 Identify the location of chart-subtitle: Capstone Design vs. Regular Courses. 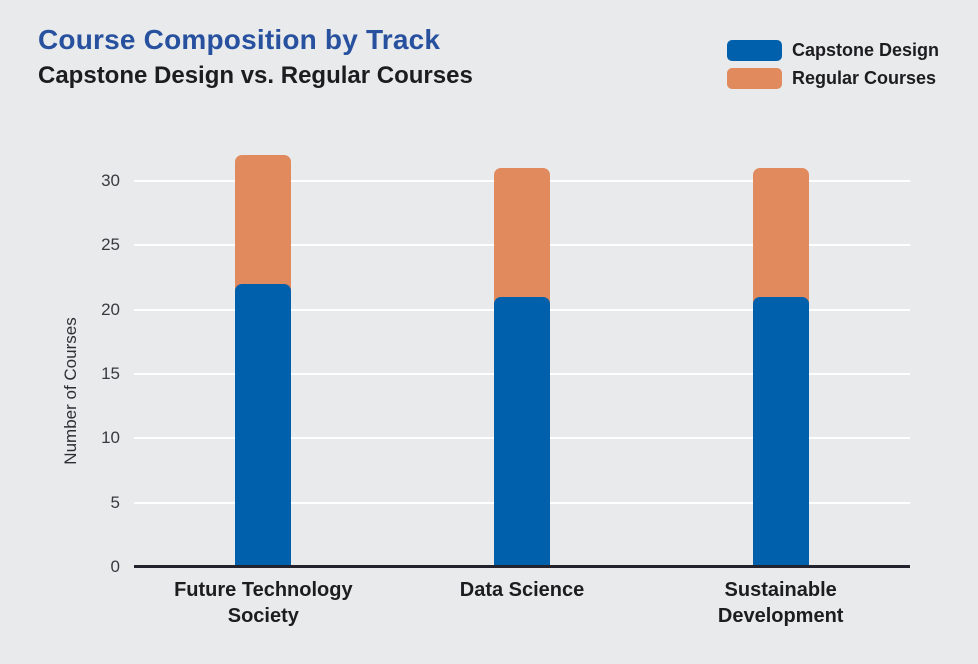
(255, 75).